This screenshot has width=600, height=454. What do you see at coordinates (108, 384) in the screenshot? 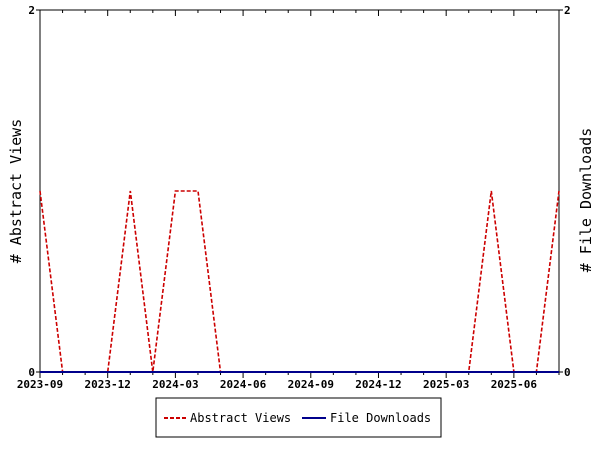
I see `x-tick-label: 2023-12` at bounding box center [108, 384].